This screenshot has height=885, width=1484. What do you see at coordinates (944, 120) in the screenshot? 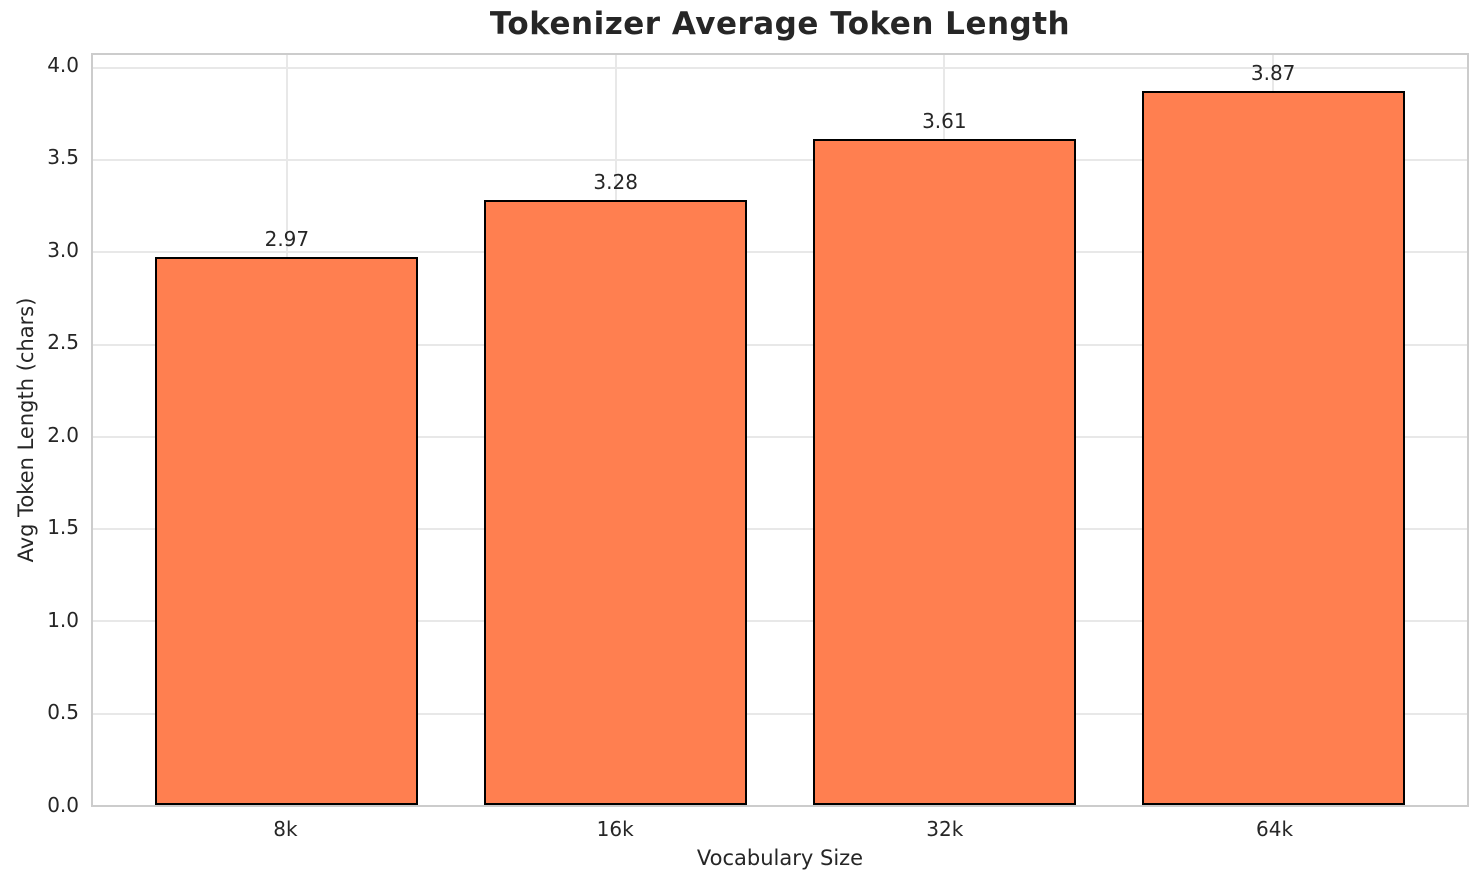
I see `bar-value-label: 3.61` at bounding box center [944, 120].